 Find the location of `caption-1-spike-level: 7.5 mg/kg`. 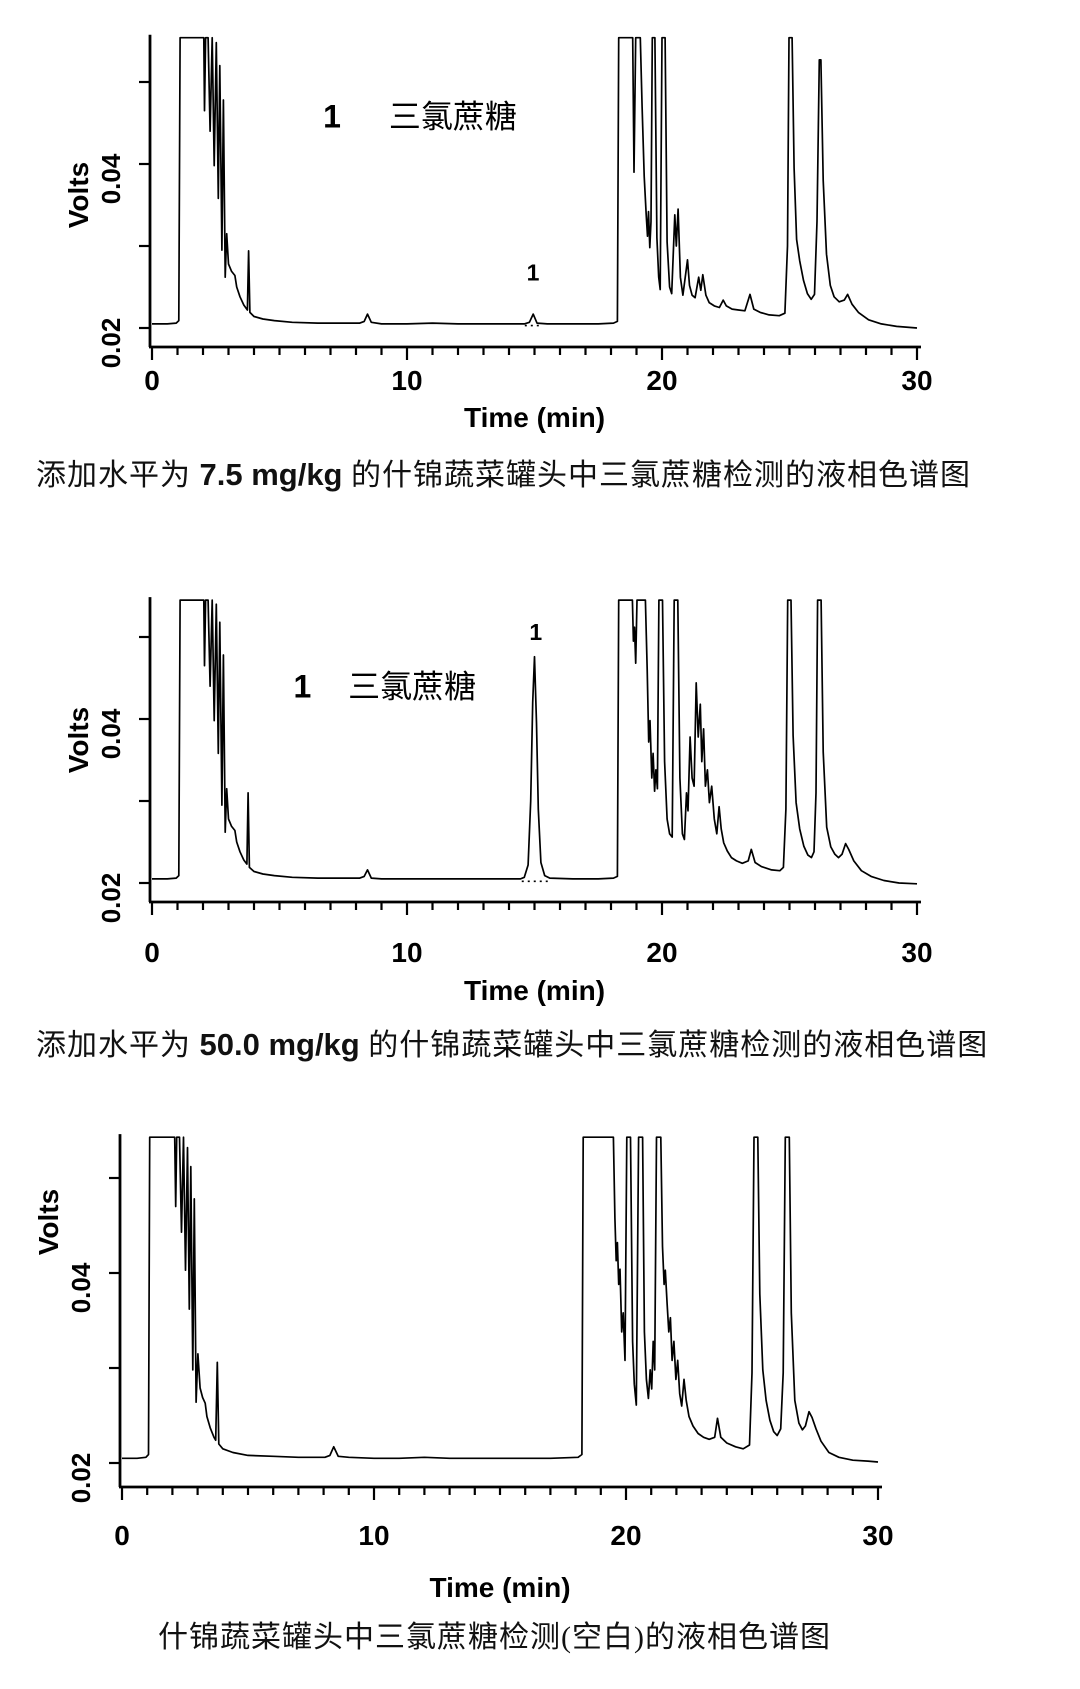

caption-1-spike-level: 7.5 mg/kg is located at coordinates (271, 474).